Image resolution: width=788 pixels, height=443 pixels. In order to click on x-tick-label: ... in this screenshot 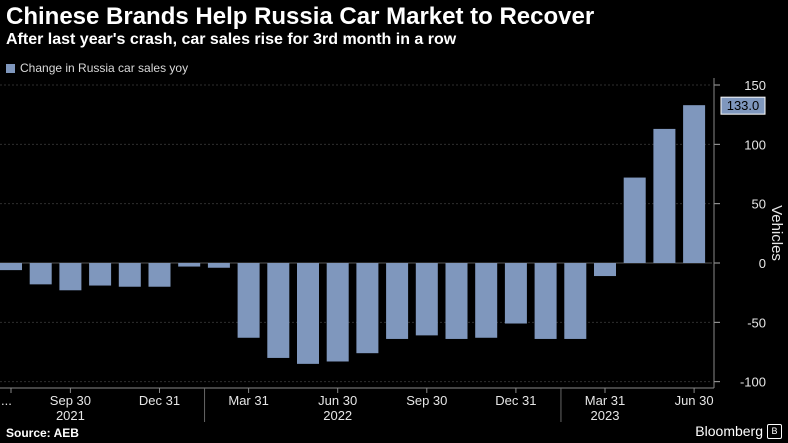, I will do `click(6, 400)`.